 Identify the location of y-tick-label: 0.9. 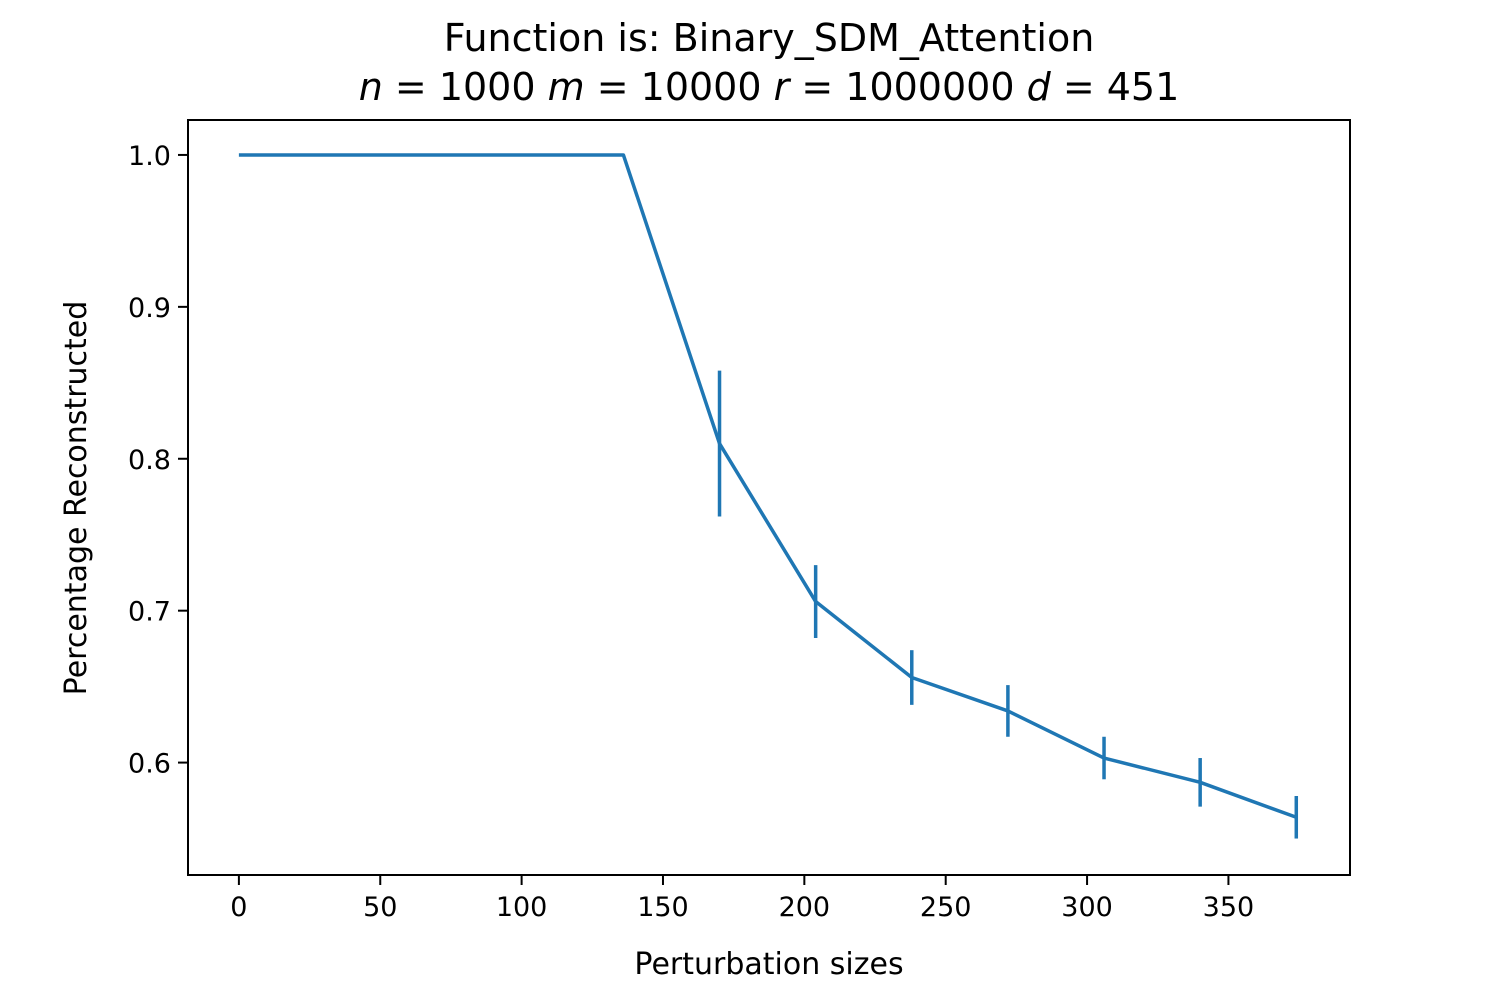
(149, 308).